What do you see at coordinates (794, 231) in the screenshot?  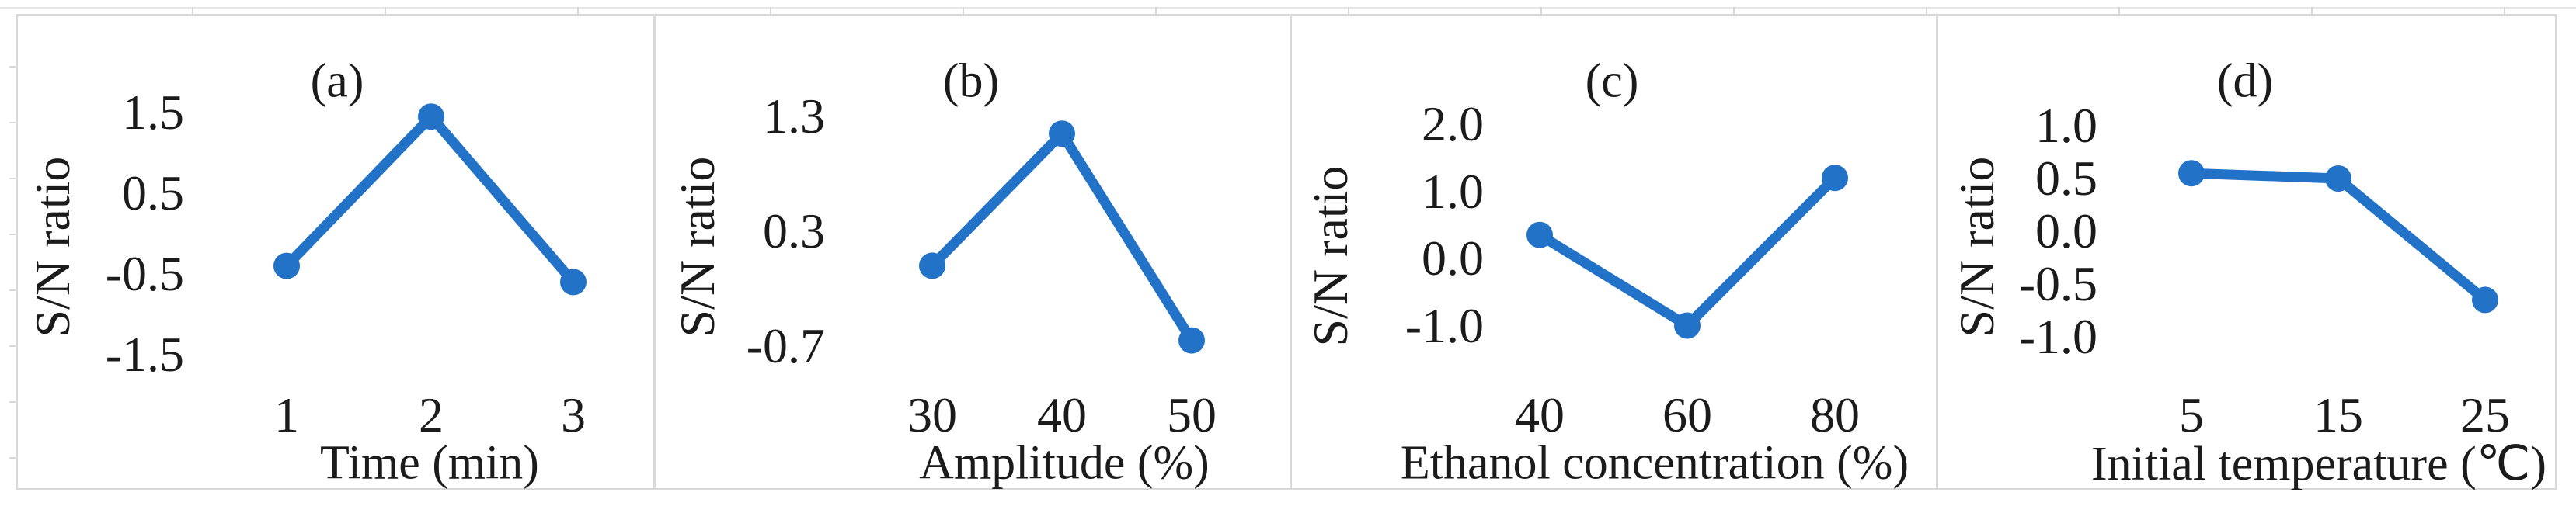 I see `y-tick-label: 0.3` at bounding box center [794, 231].